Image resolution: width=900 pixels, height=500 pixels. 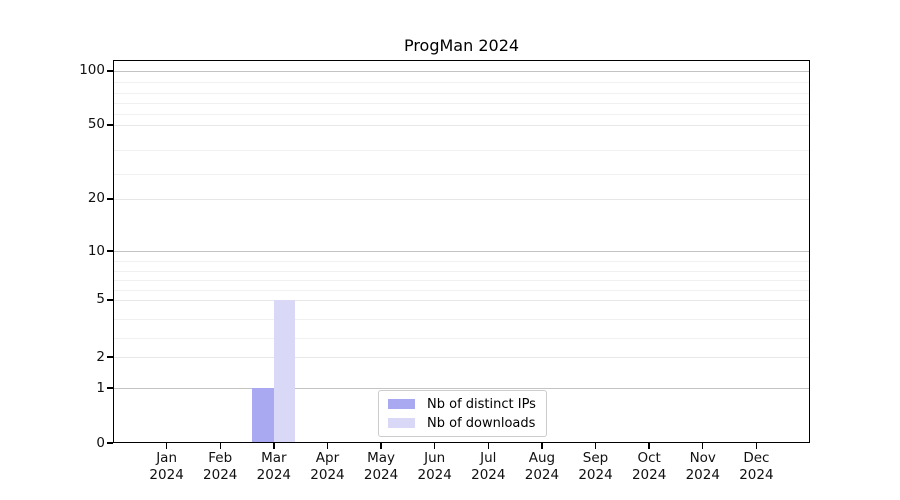 What do you see at coordinates (96, 198) in the screenshot?
I see `y-tick-label: 20` at bounding box center [96, 198].